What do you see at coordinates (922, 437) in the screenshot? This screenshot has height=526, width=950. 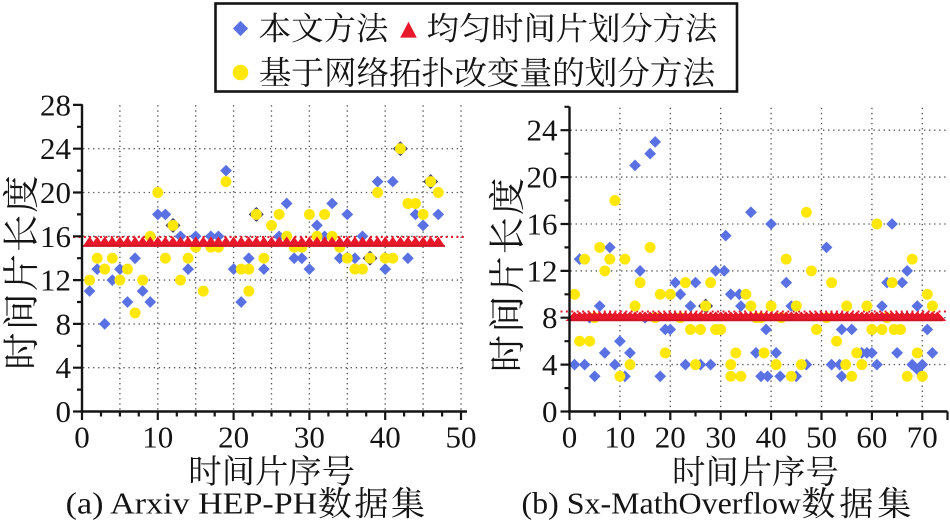 I see `svg-text: 70` at bounding box center [922, 437].